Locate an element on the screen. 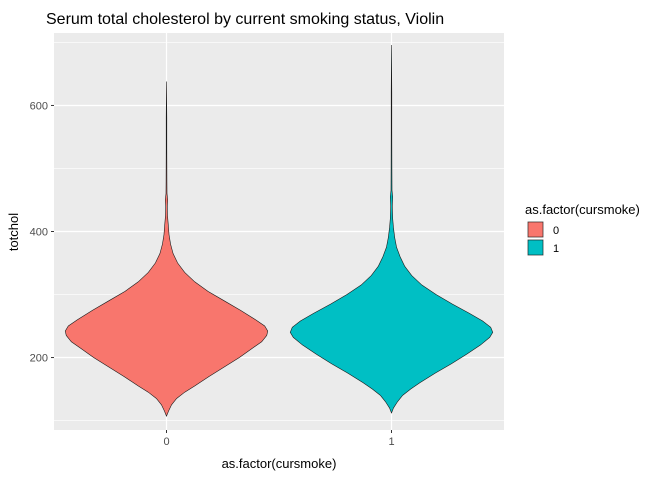 The image size is (672, 480). legend-title: as.factor(cursmoke) is located at coordinates (582, 209).